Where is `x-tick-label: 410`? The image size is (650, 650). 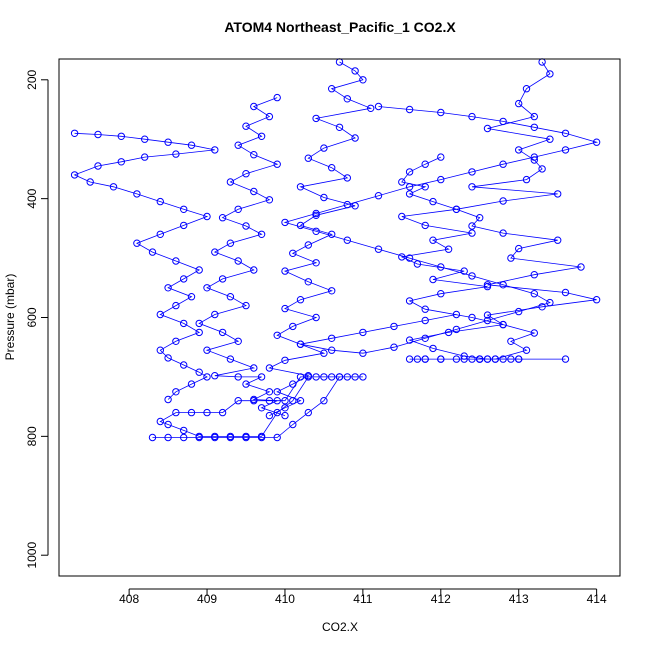
x-tick-label: 410 is located at coordinates (285, 599).